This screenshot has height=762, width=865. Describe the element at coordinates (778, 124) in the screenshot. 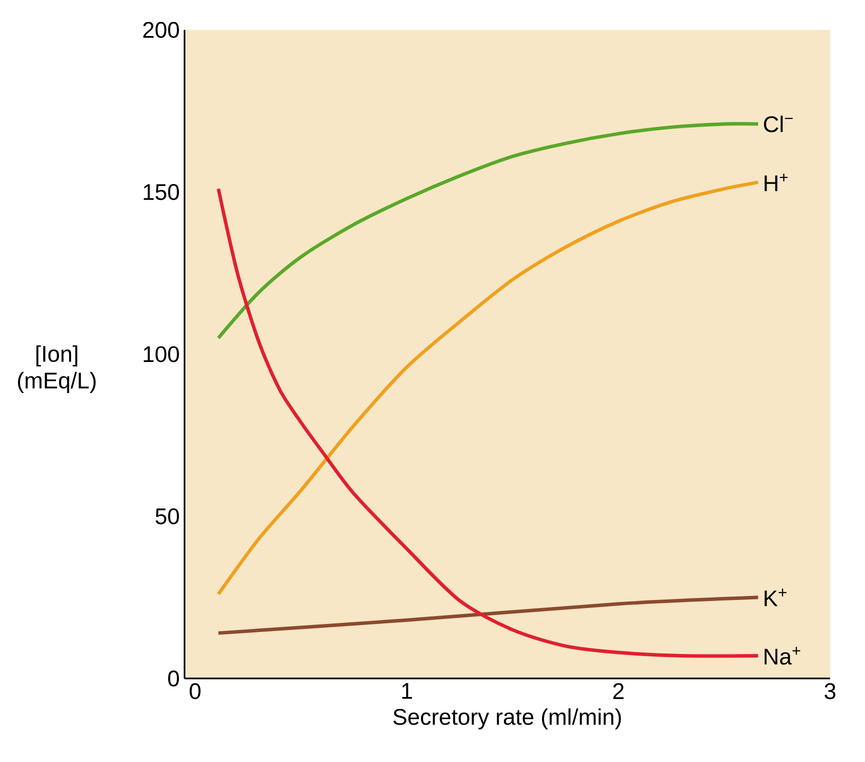

I see `series-label: Cl$^{−}$` at that location.